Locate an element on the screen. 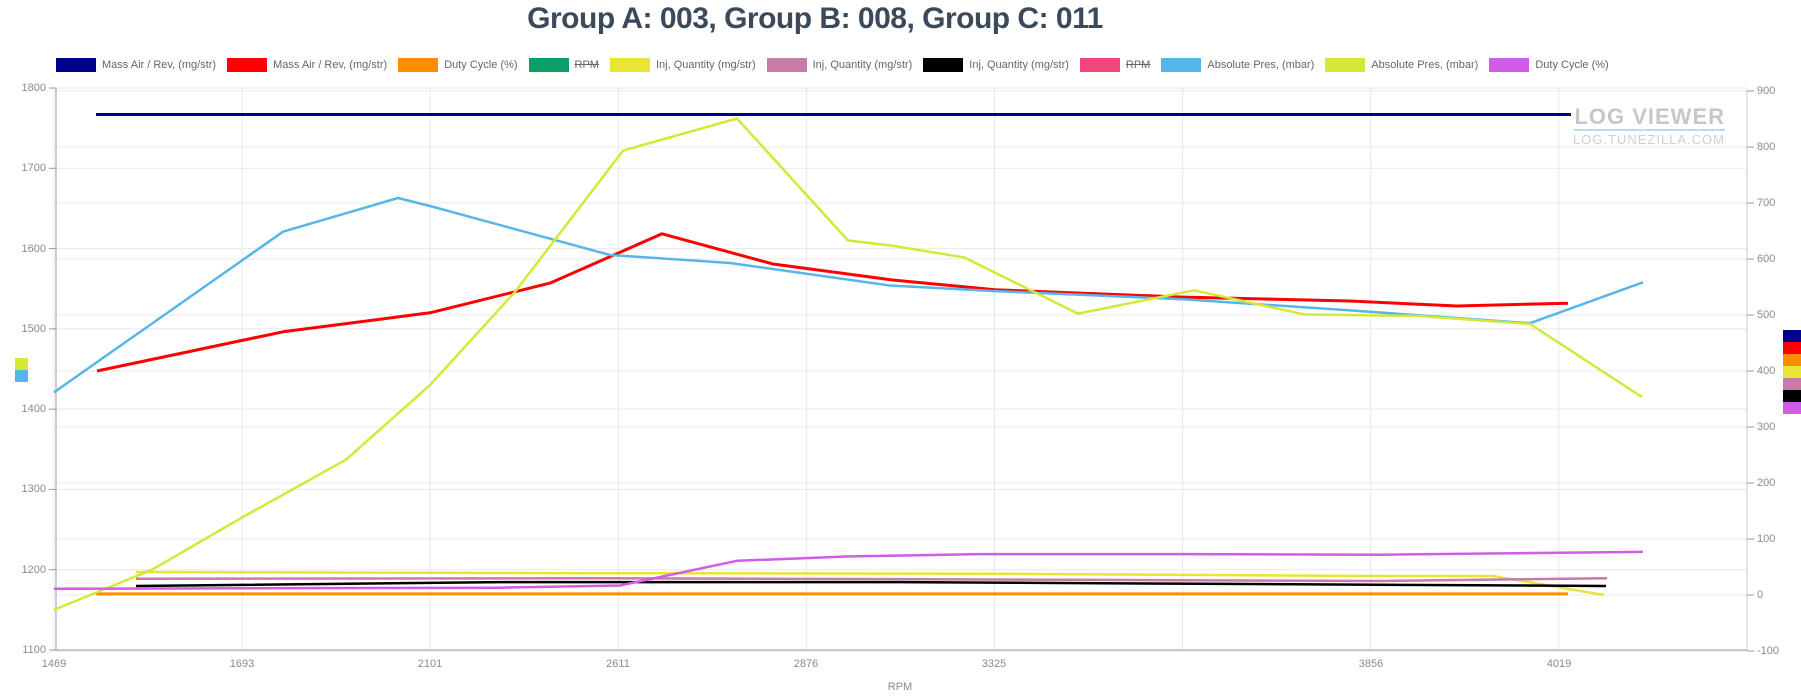  legend-item-0: Mass Air / Rev, (mg/str) is located at coordinates (136, 65).